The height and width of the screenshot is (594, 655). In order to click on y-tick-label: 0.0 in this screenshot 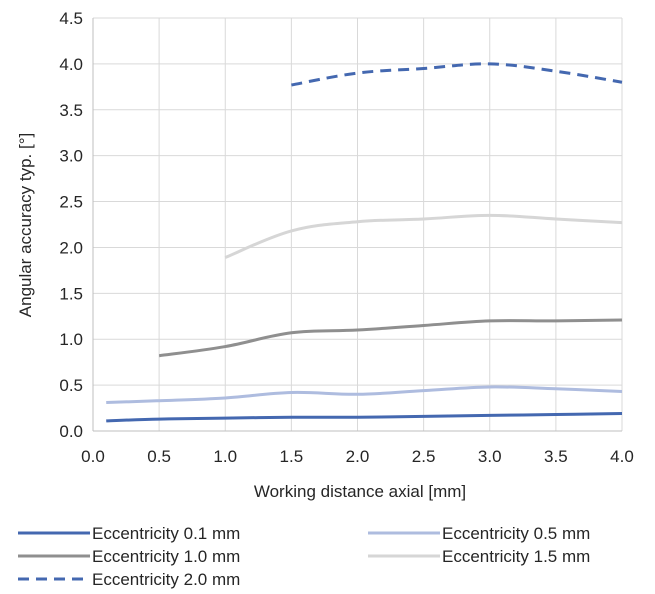, I will do `click(71, 431)`.